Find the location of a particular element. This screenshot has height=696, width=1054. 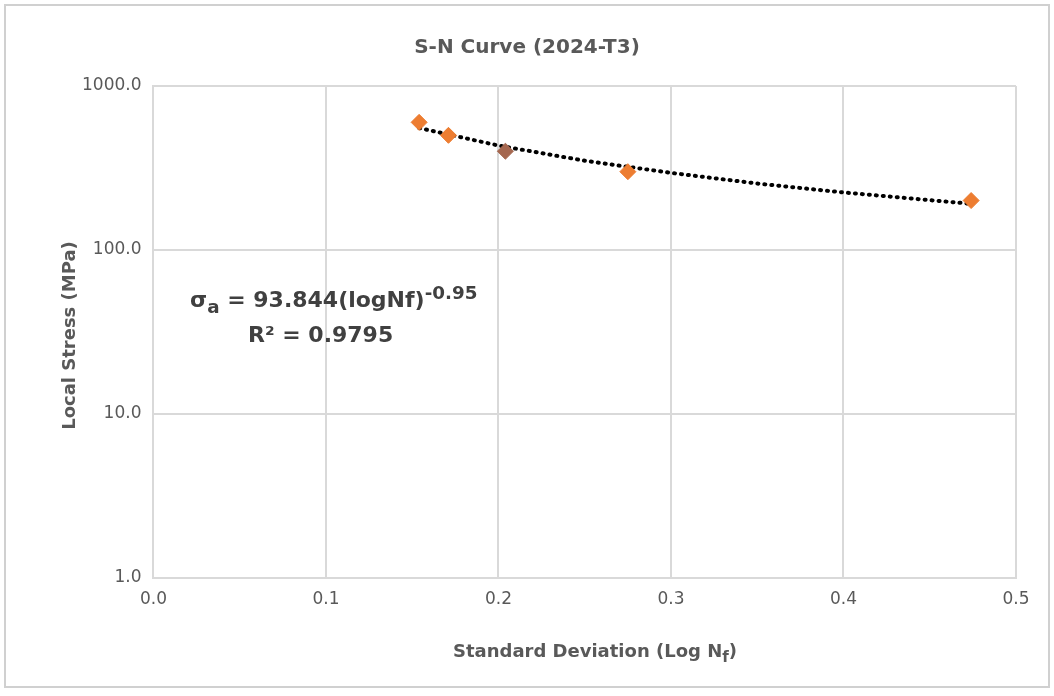

chart-title: S-N Curve (2024-T3) is located at coordinates (527, 46).